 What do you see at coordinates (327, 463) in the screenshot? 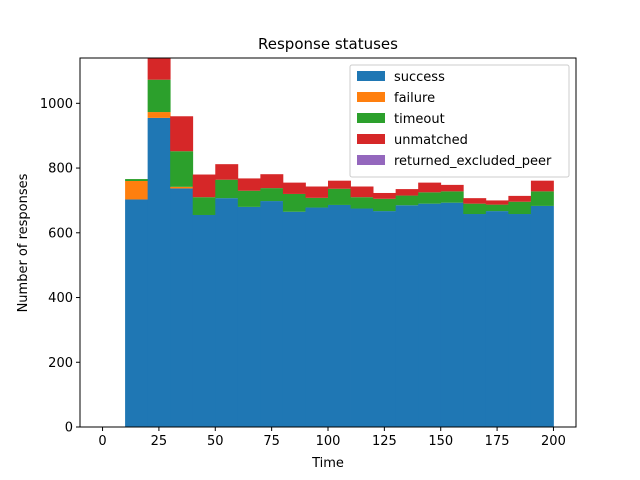
I see `x-axis-label: Time` at bounding box center [327, 463].